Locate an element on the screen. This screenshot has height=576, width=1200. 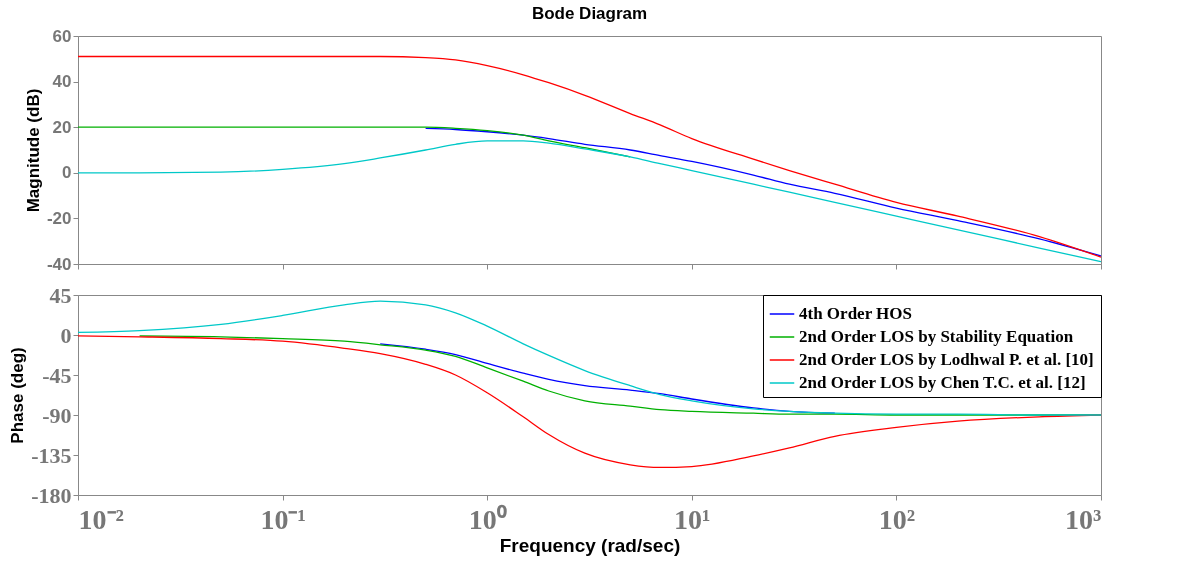
chart-title: Bode Diagram is located at coordinates (589, 13).